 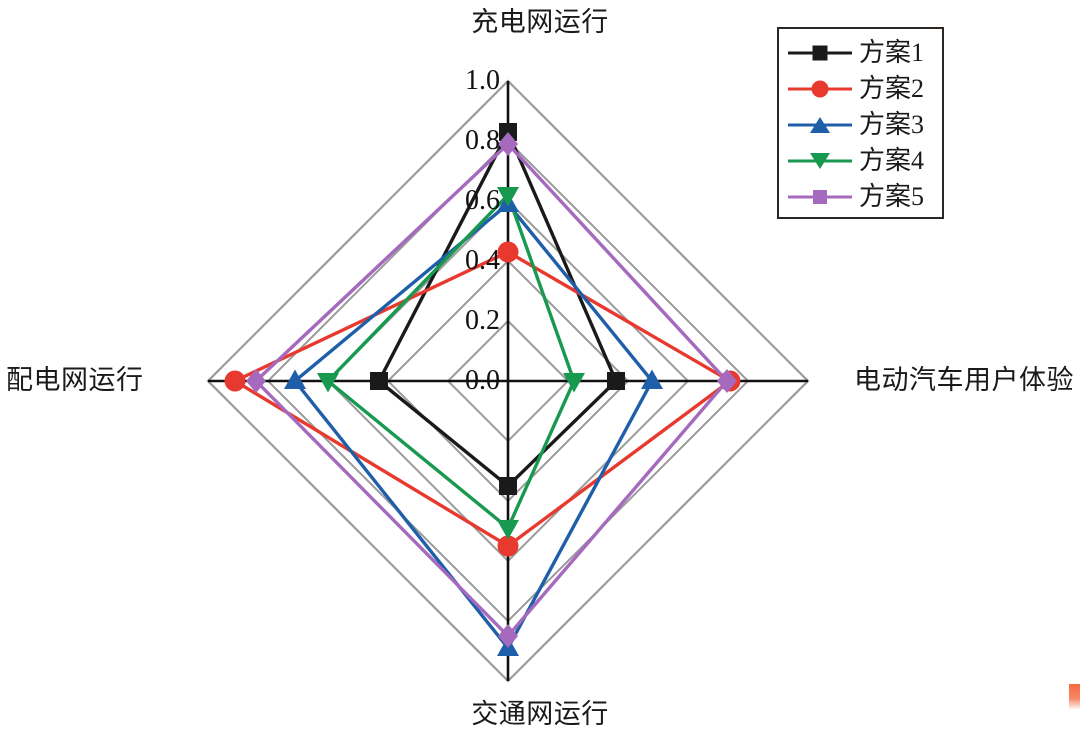 I want to click on square-icon, so click(x=820, y=53).